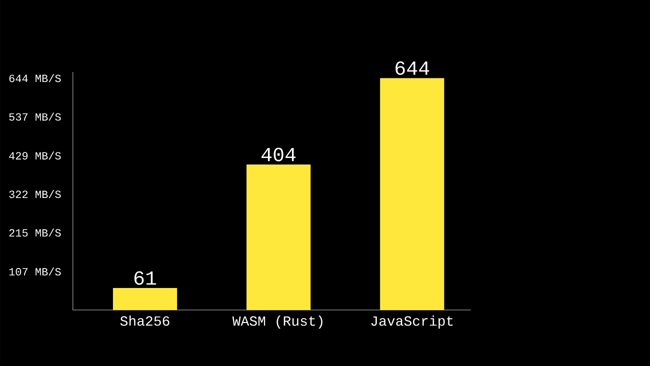  Describe the element at coordinates (145, 321) in the screenshot. I see `x-tick-label: Sha256` at that location.